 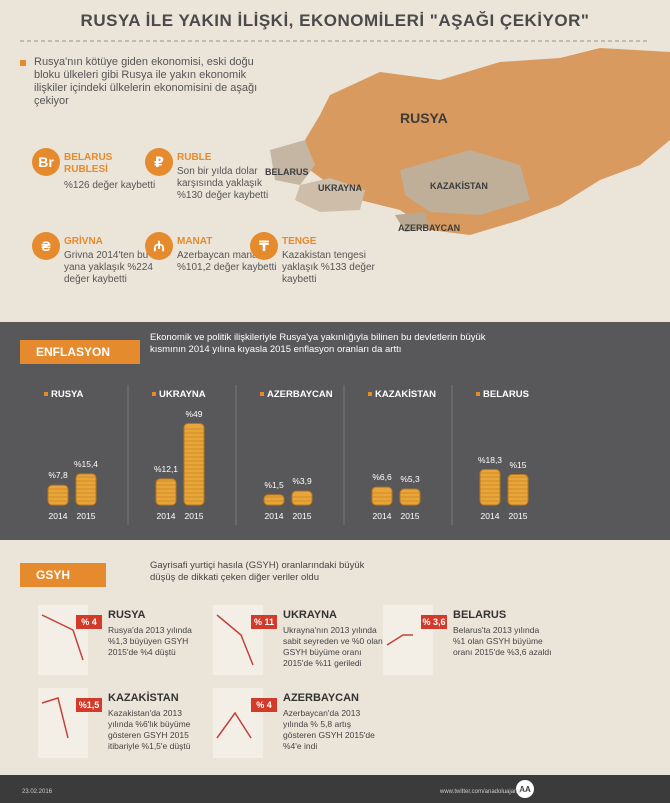 I want to click on currency-name: RUBLE, so click(x=194, y=157).